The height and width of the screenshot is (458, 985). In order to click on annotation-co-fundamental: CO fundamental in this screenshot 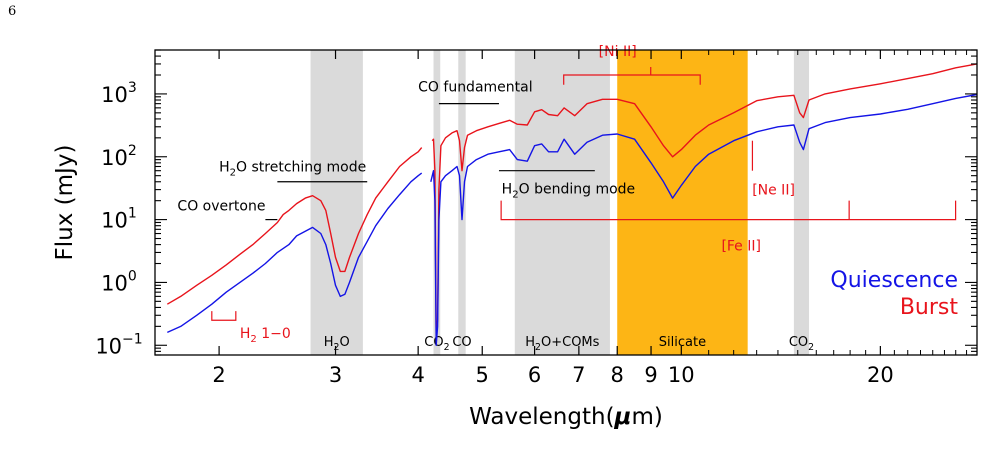, I will do `click(475, 87)`.